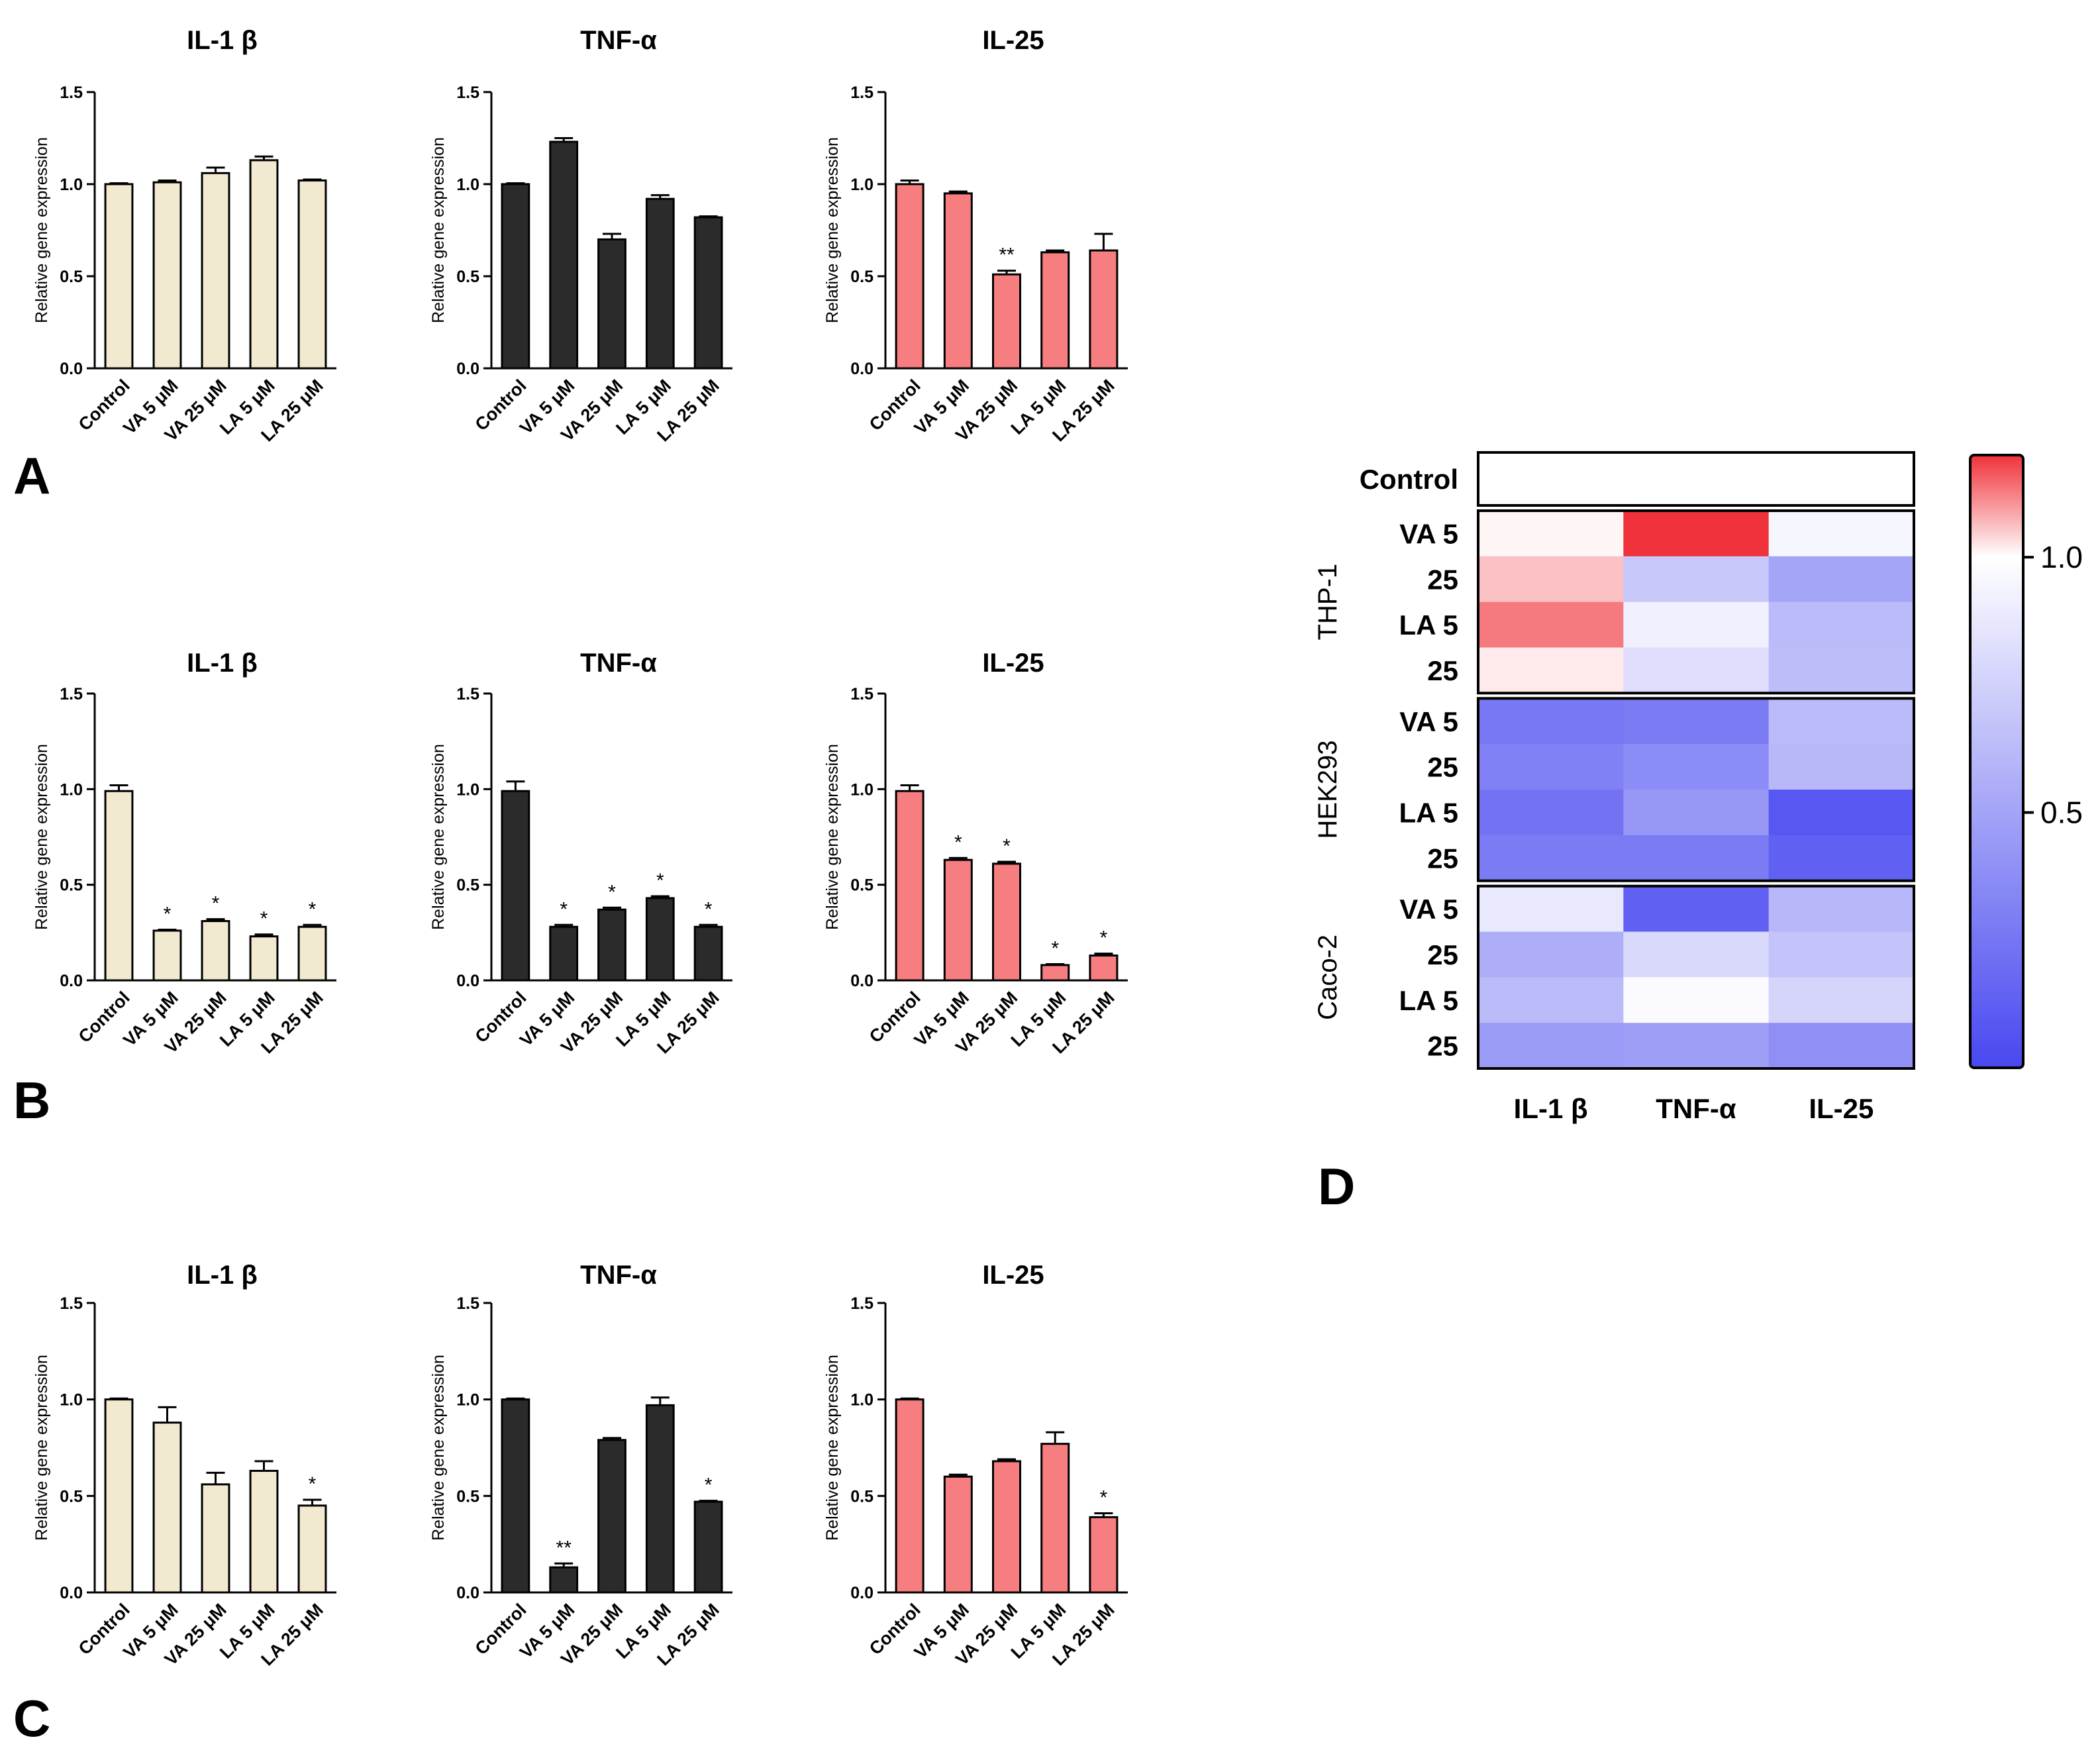  Describe the element at coordinates (1428, 625) in the screenshot. I see `heatmap-row-label: LA 5` at that location.